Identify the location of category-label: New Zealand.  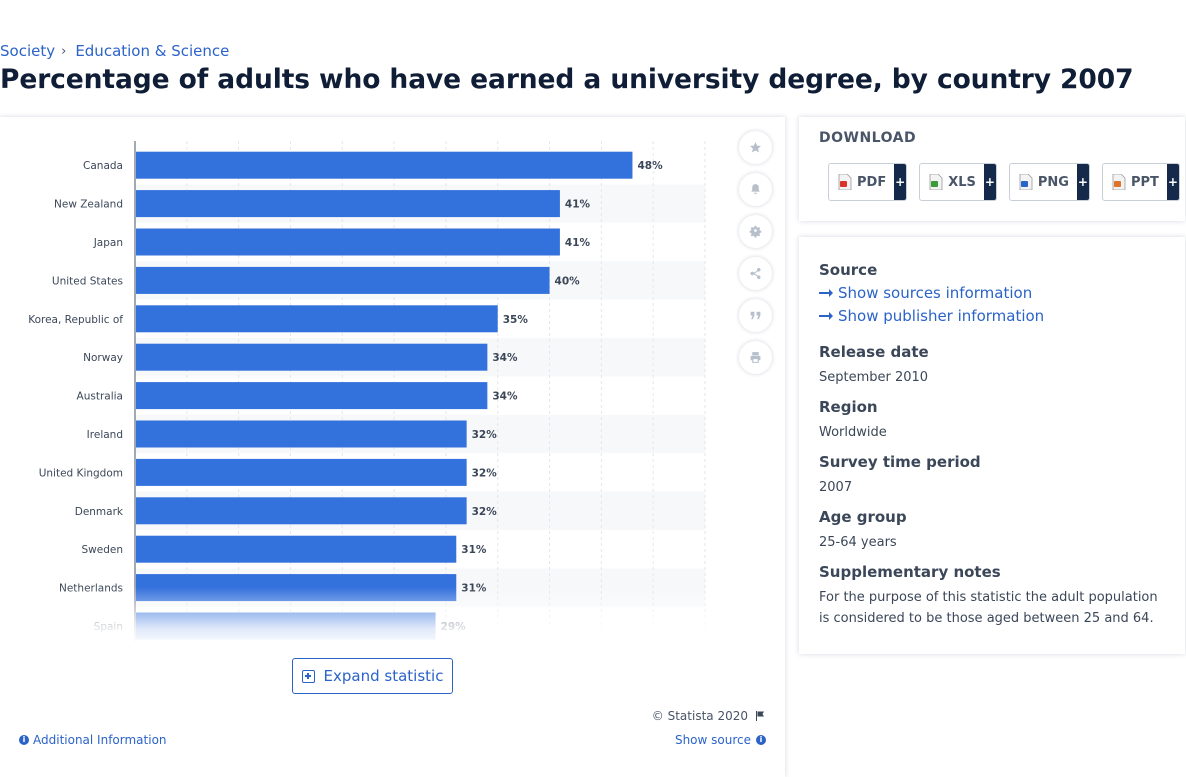
(88, 205).